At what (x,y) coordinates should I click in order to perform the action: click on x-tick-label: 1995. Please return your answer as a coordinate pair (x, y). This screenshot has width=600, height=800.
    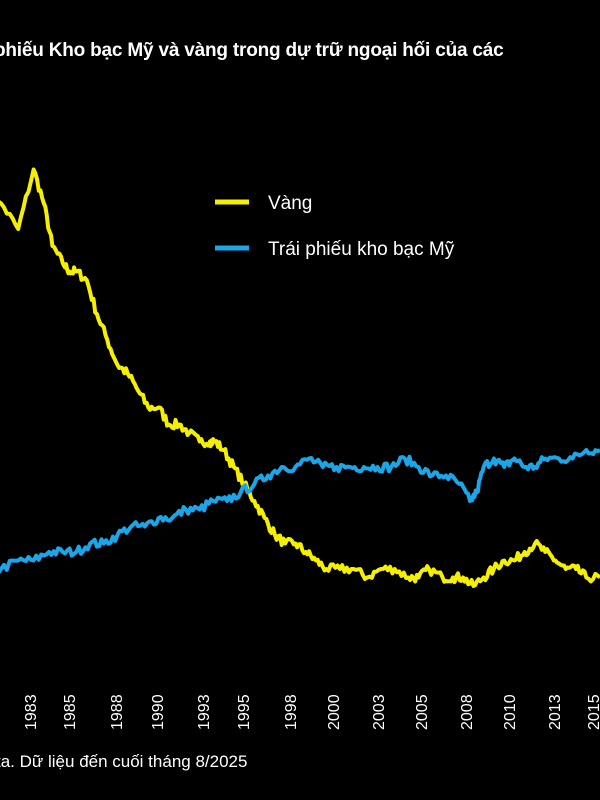
    Looking at the image, I should click on (244, 712).